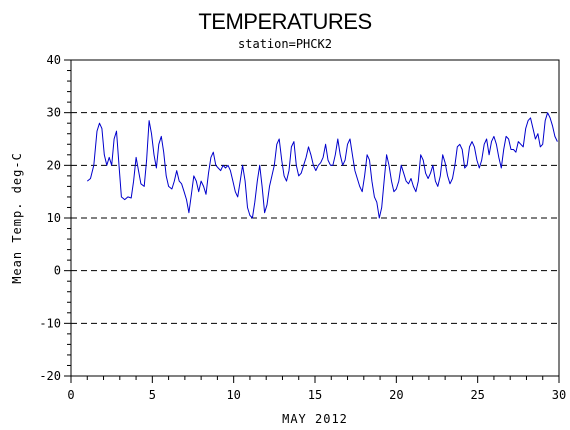 This screenshot has width=570, height=430. I want to click on y-axis: -20 -10 0 10 20 30 40, so click(55, 218).